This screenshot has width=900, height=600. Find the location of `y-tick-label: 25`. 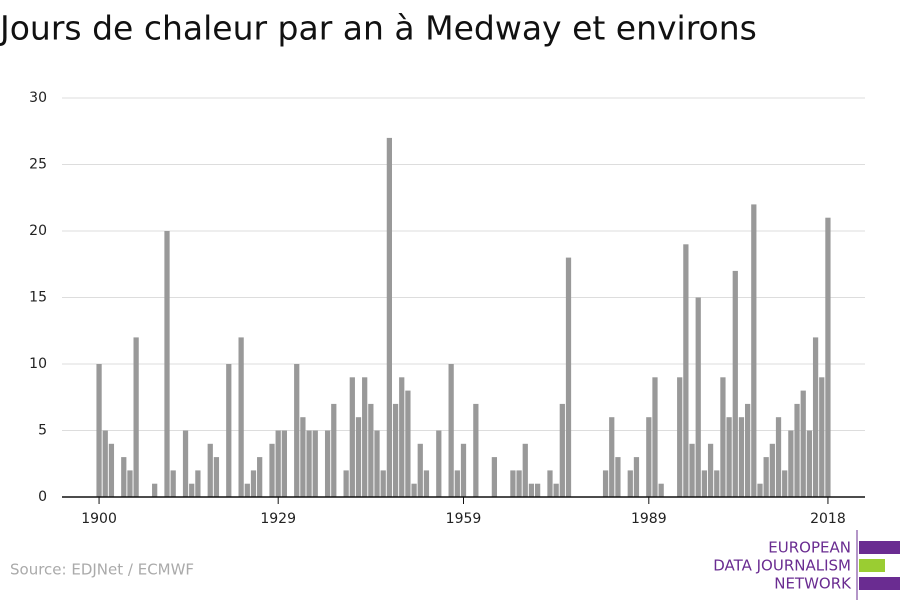

y-tick-label: 25 is located at coordinates (38, 165).